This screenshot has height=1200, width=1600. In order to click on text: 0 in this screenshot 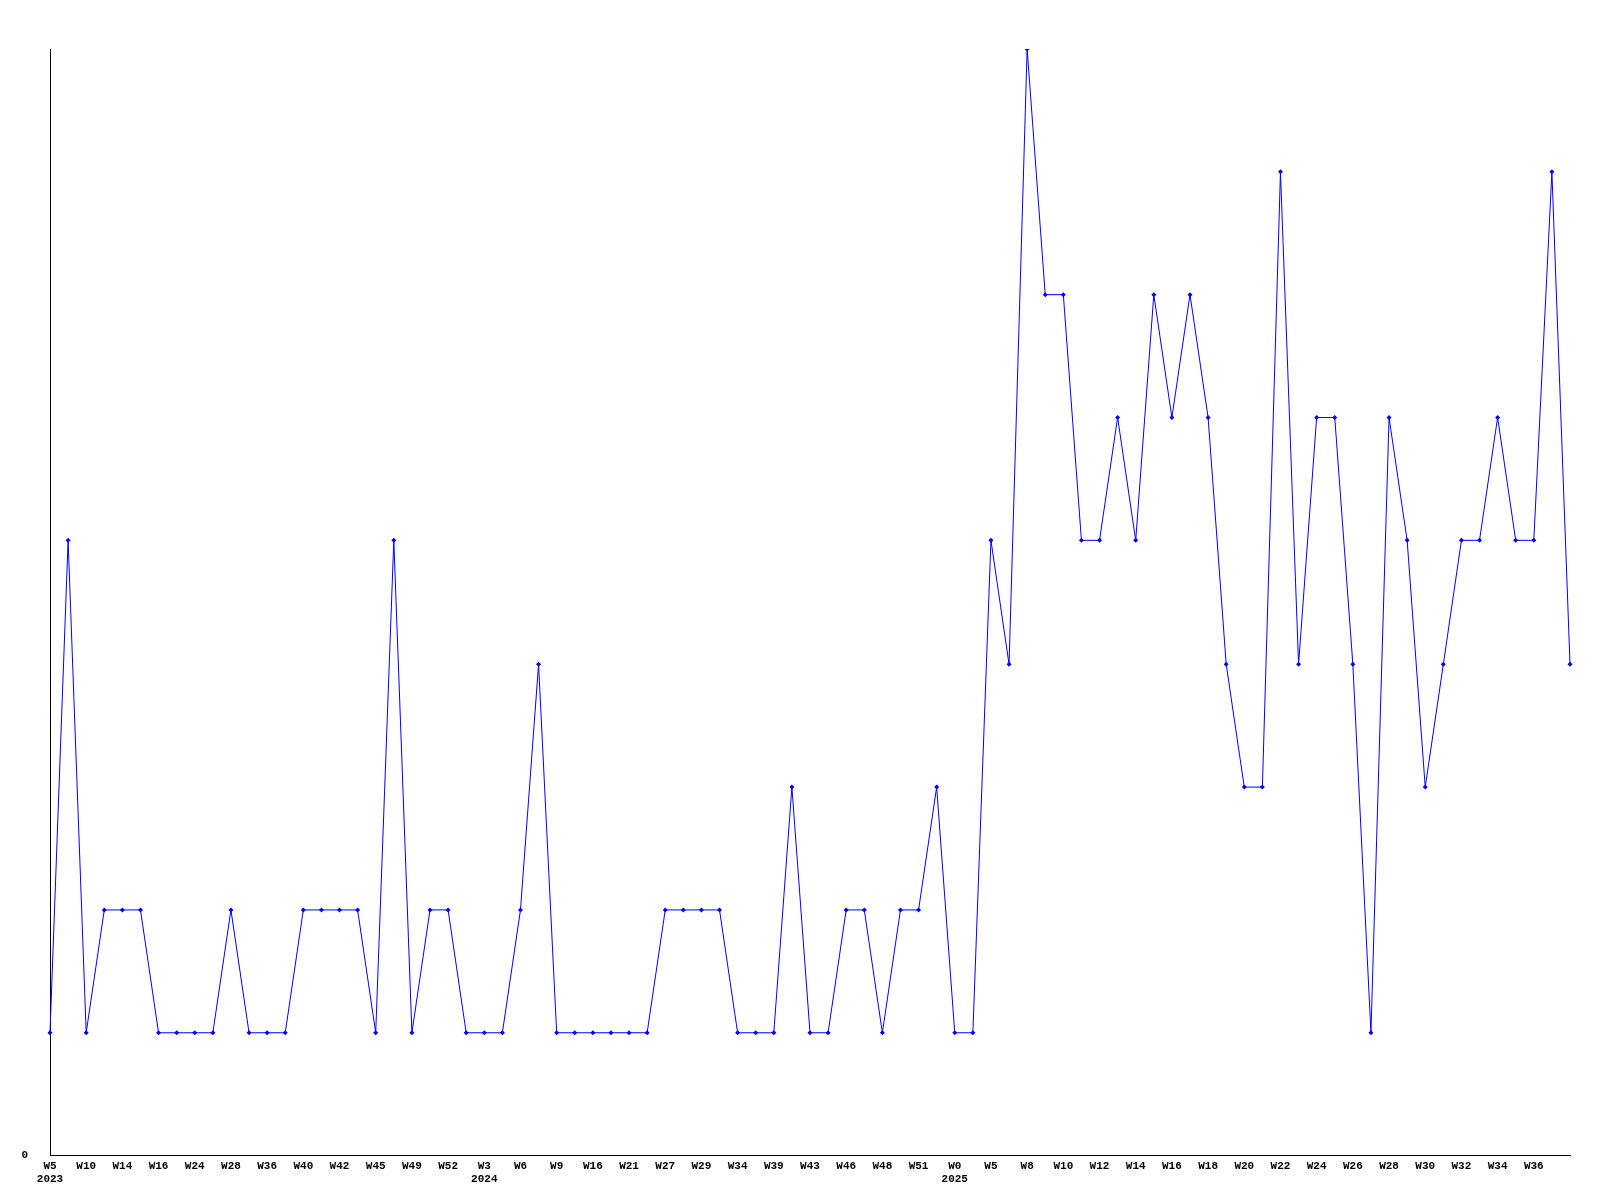, I will do `click(24, 1155)`.